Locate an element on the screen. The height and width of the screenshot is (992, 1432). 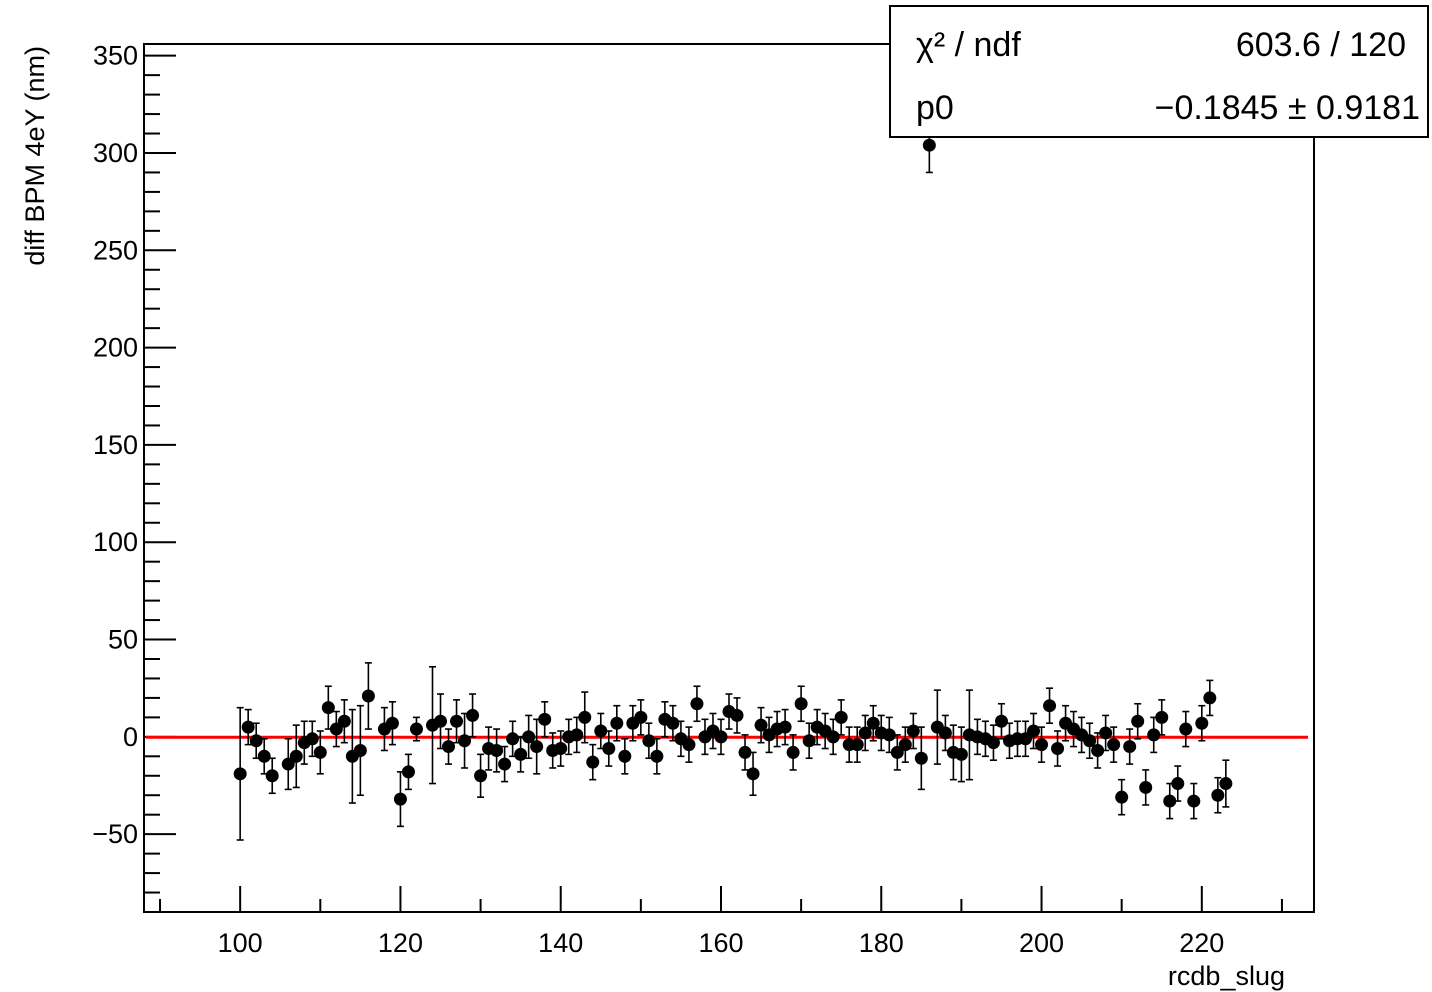
x-tick-label: 100 is located at coordinates (240, 943).